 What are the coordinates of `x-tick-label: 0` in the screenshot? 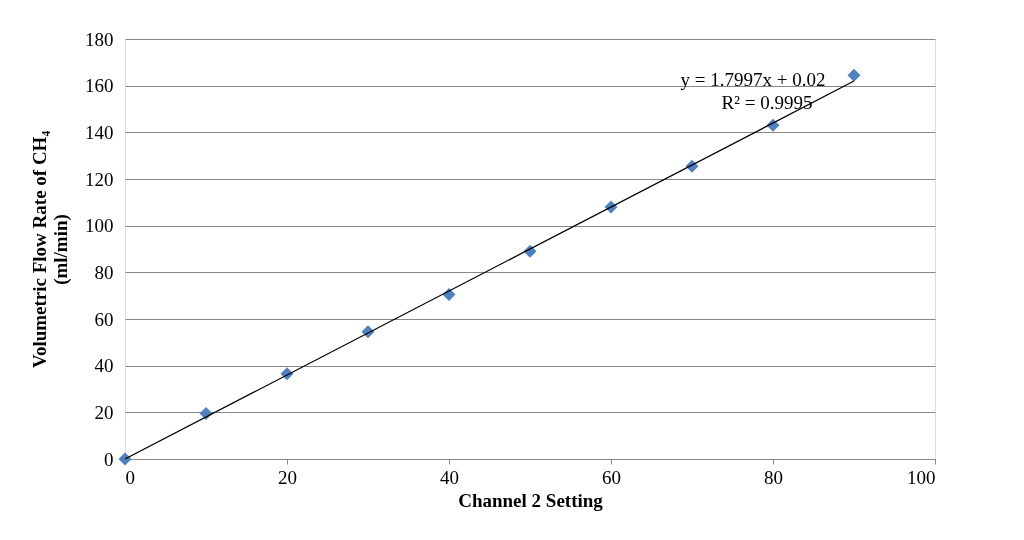 It's located at (130, 477).